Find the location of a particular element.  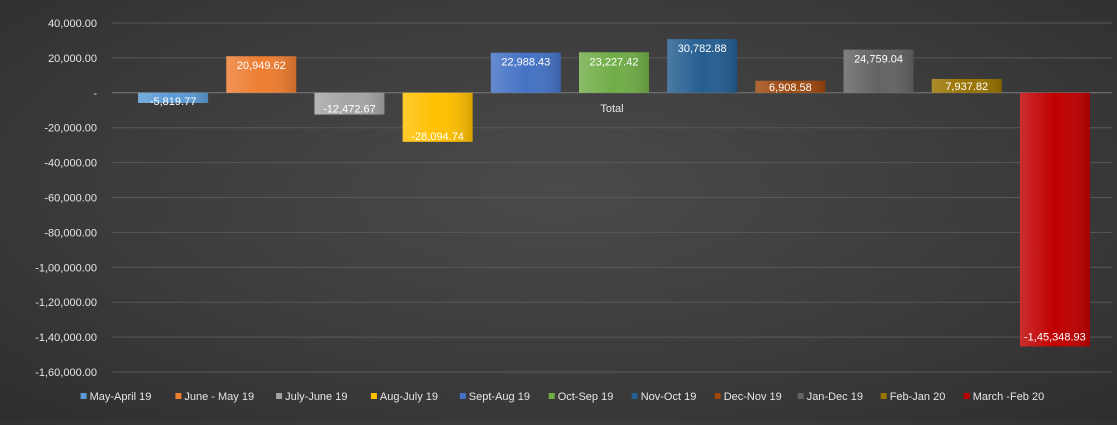

data-label: 23,227.42 is located at coordinates (614, 62).